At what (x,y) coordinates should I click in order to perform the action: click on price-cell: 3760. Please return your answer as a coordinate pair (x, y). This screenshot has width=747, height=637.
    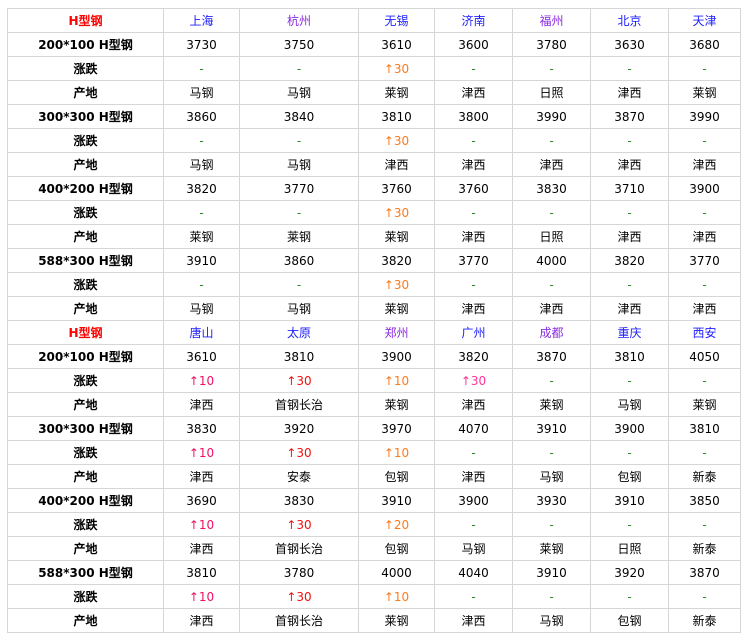
    Looking at the image, I should click on (473, 188).